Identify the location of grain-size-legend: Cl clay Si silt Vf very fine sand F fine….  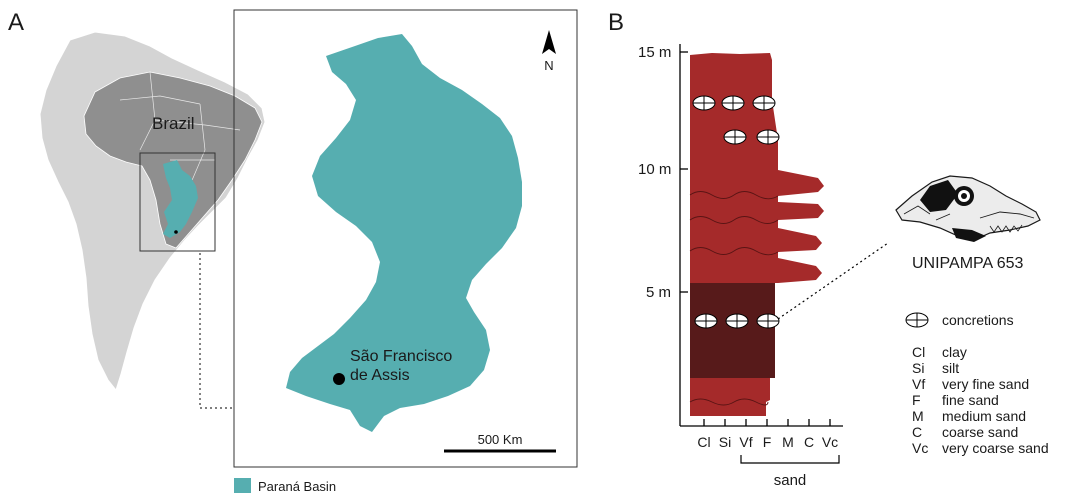
(980, 400).